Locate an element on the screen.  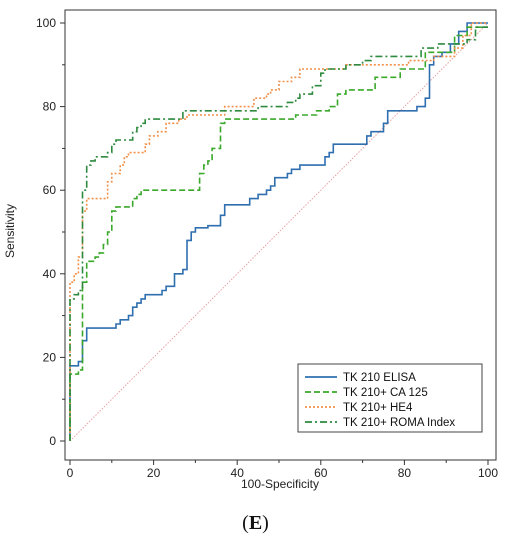
x-tick-label-3: 60 is located at coordinates (321, 473).